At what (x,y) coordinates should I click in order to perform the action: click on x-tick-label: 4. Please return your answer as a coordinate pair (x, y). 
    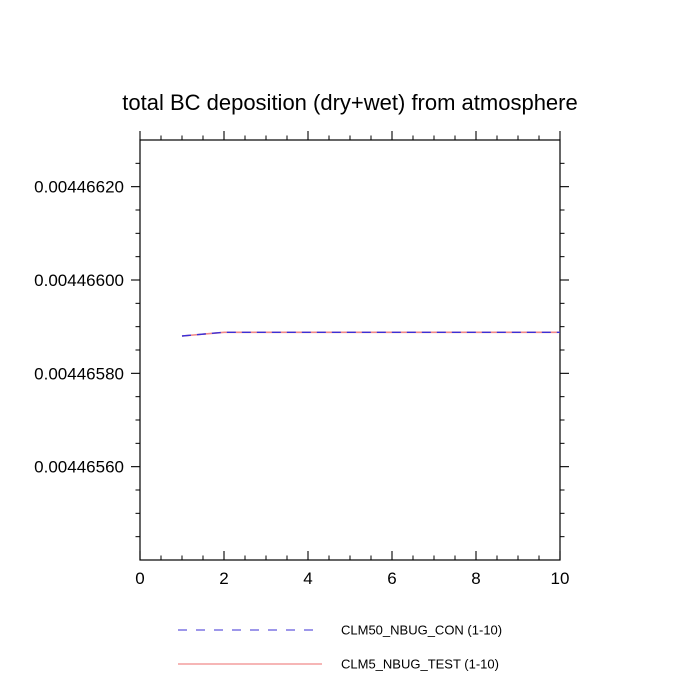
    Looking at the image, I should click on (307, 578).